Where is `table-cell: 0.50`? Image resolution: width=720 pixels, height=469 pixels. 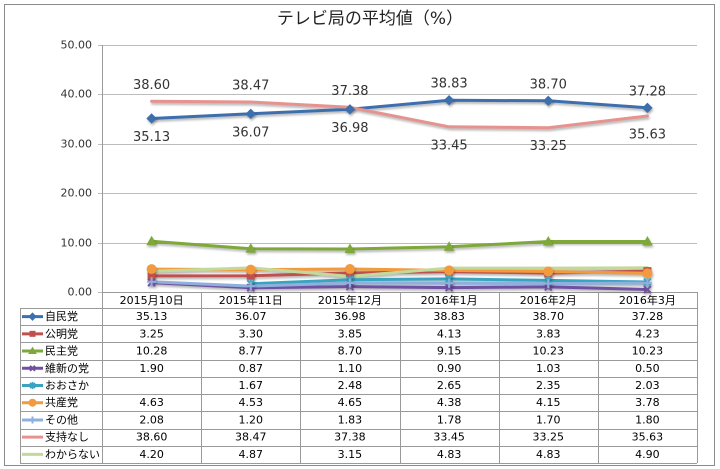 table-cell: 0.50 is located at coordinates (647, 368).